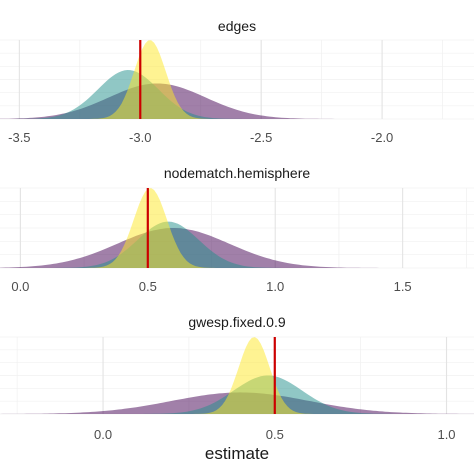 This screenshot has height=474, width=474. I want to click on x-tick-label: -2.5, so click(261, 137).